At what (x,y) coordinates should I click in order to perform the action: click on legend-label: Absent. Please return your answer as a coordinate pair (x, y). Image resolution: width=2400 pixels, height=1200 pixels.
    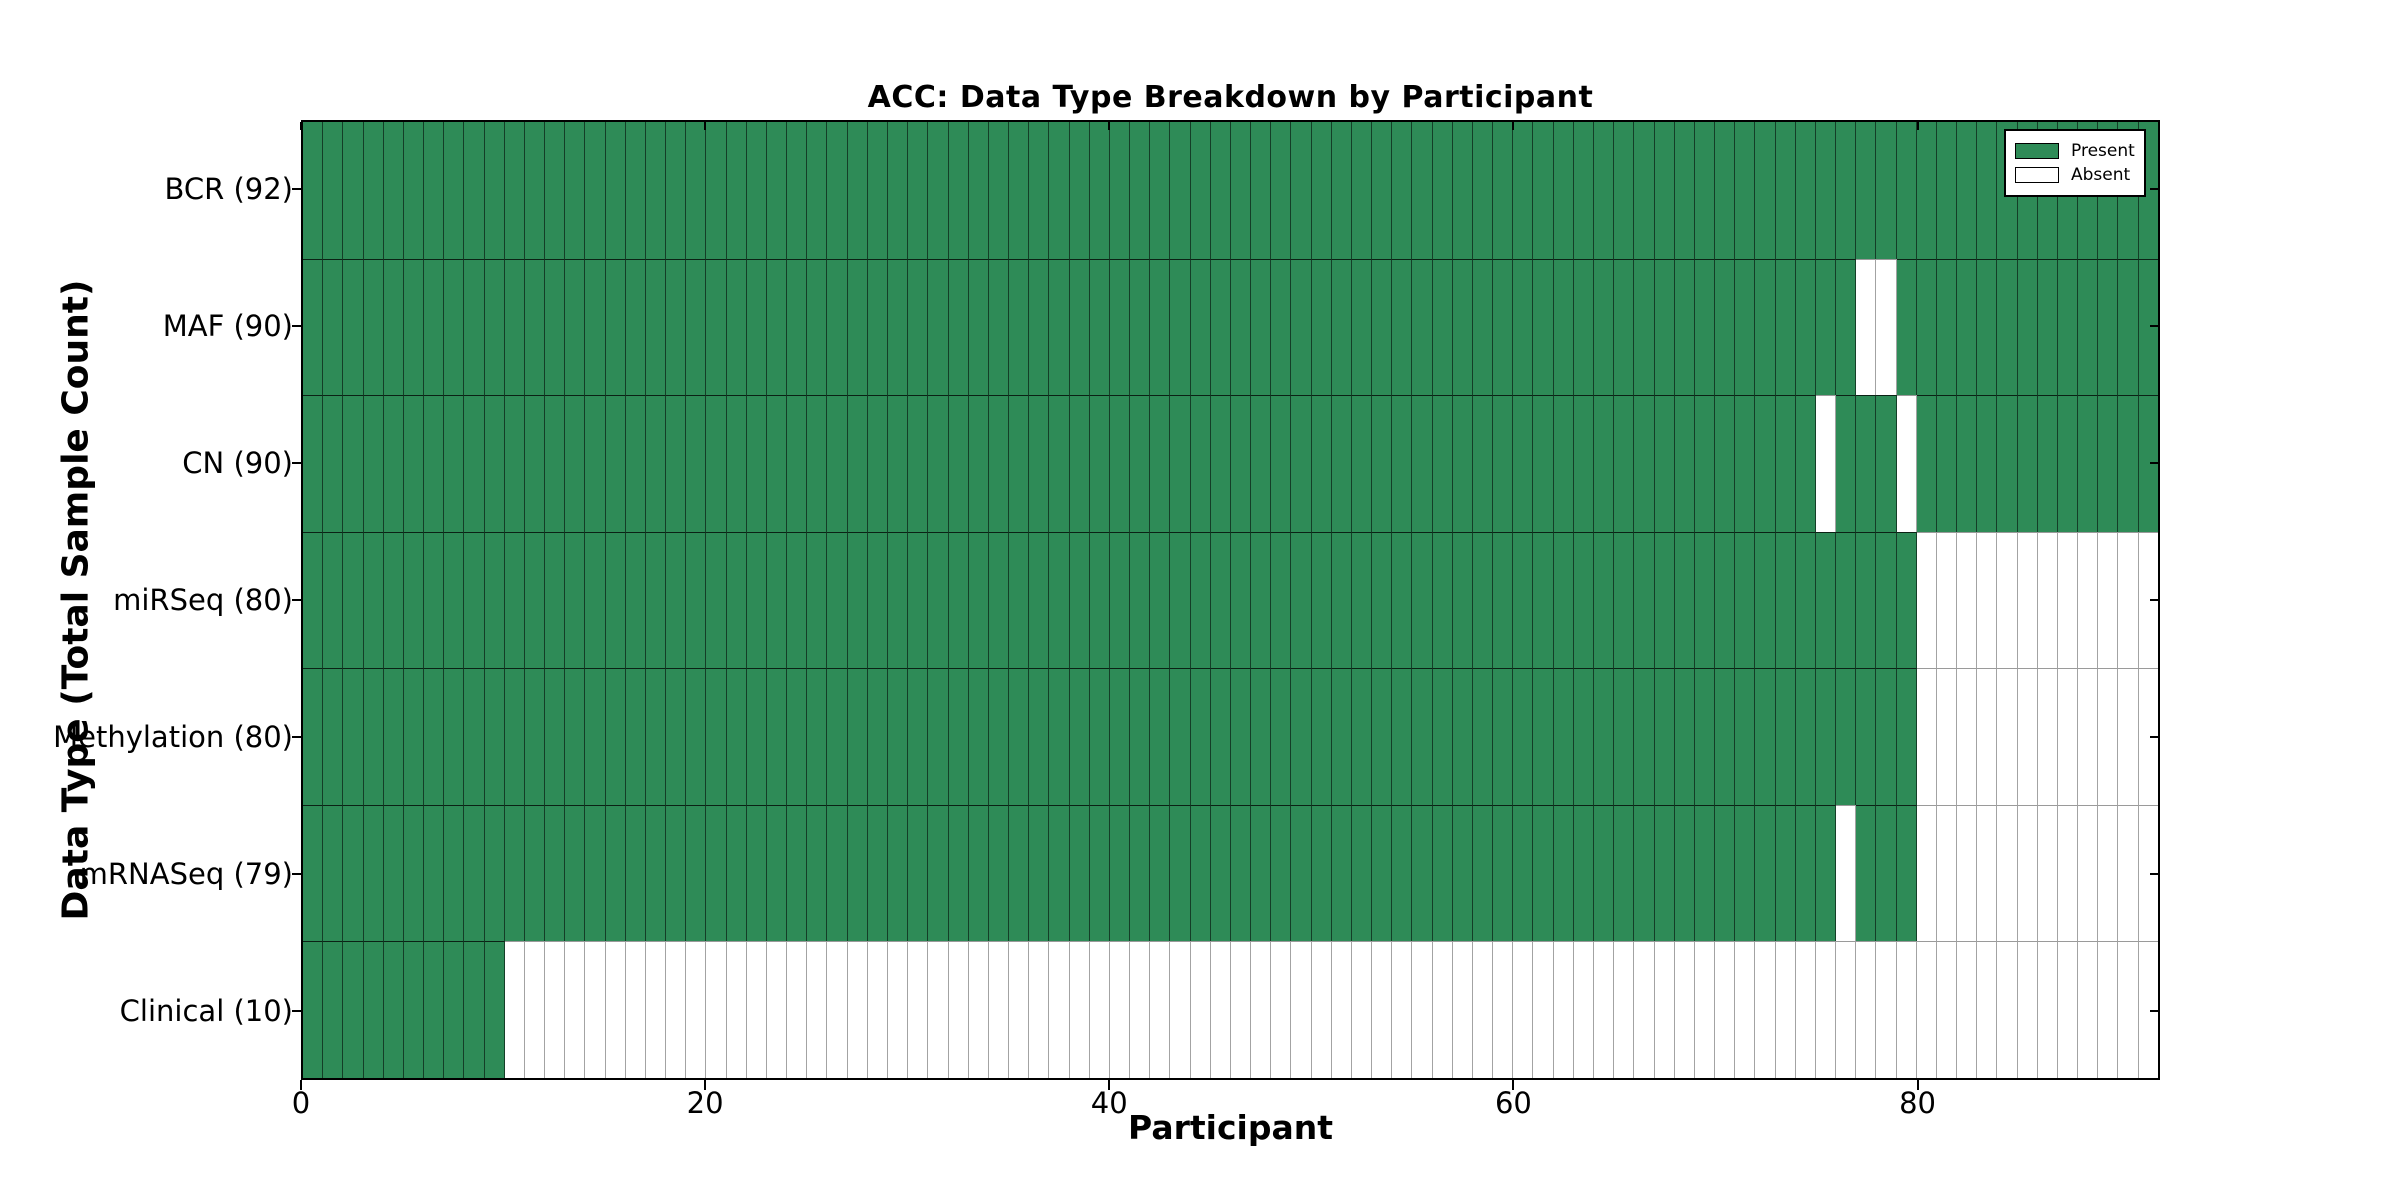
    Looking at the image, I should click on (2101, 175).